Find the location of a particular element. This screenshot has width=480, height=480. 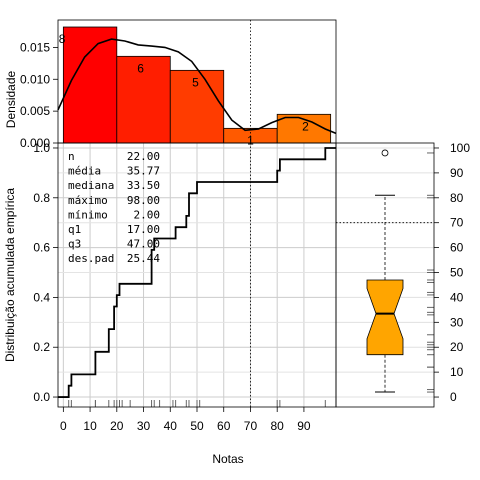

stats-label: média is located at coordinates (84, 171).